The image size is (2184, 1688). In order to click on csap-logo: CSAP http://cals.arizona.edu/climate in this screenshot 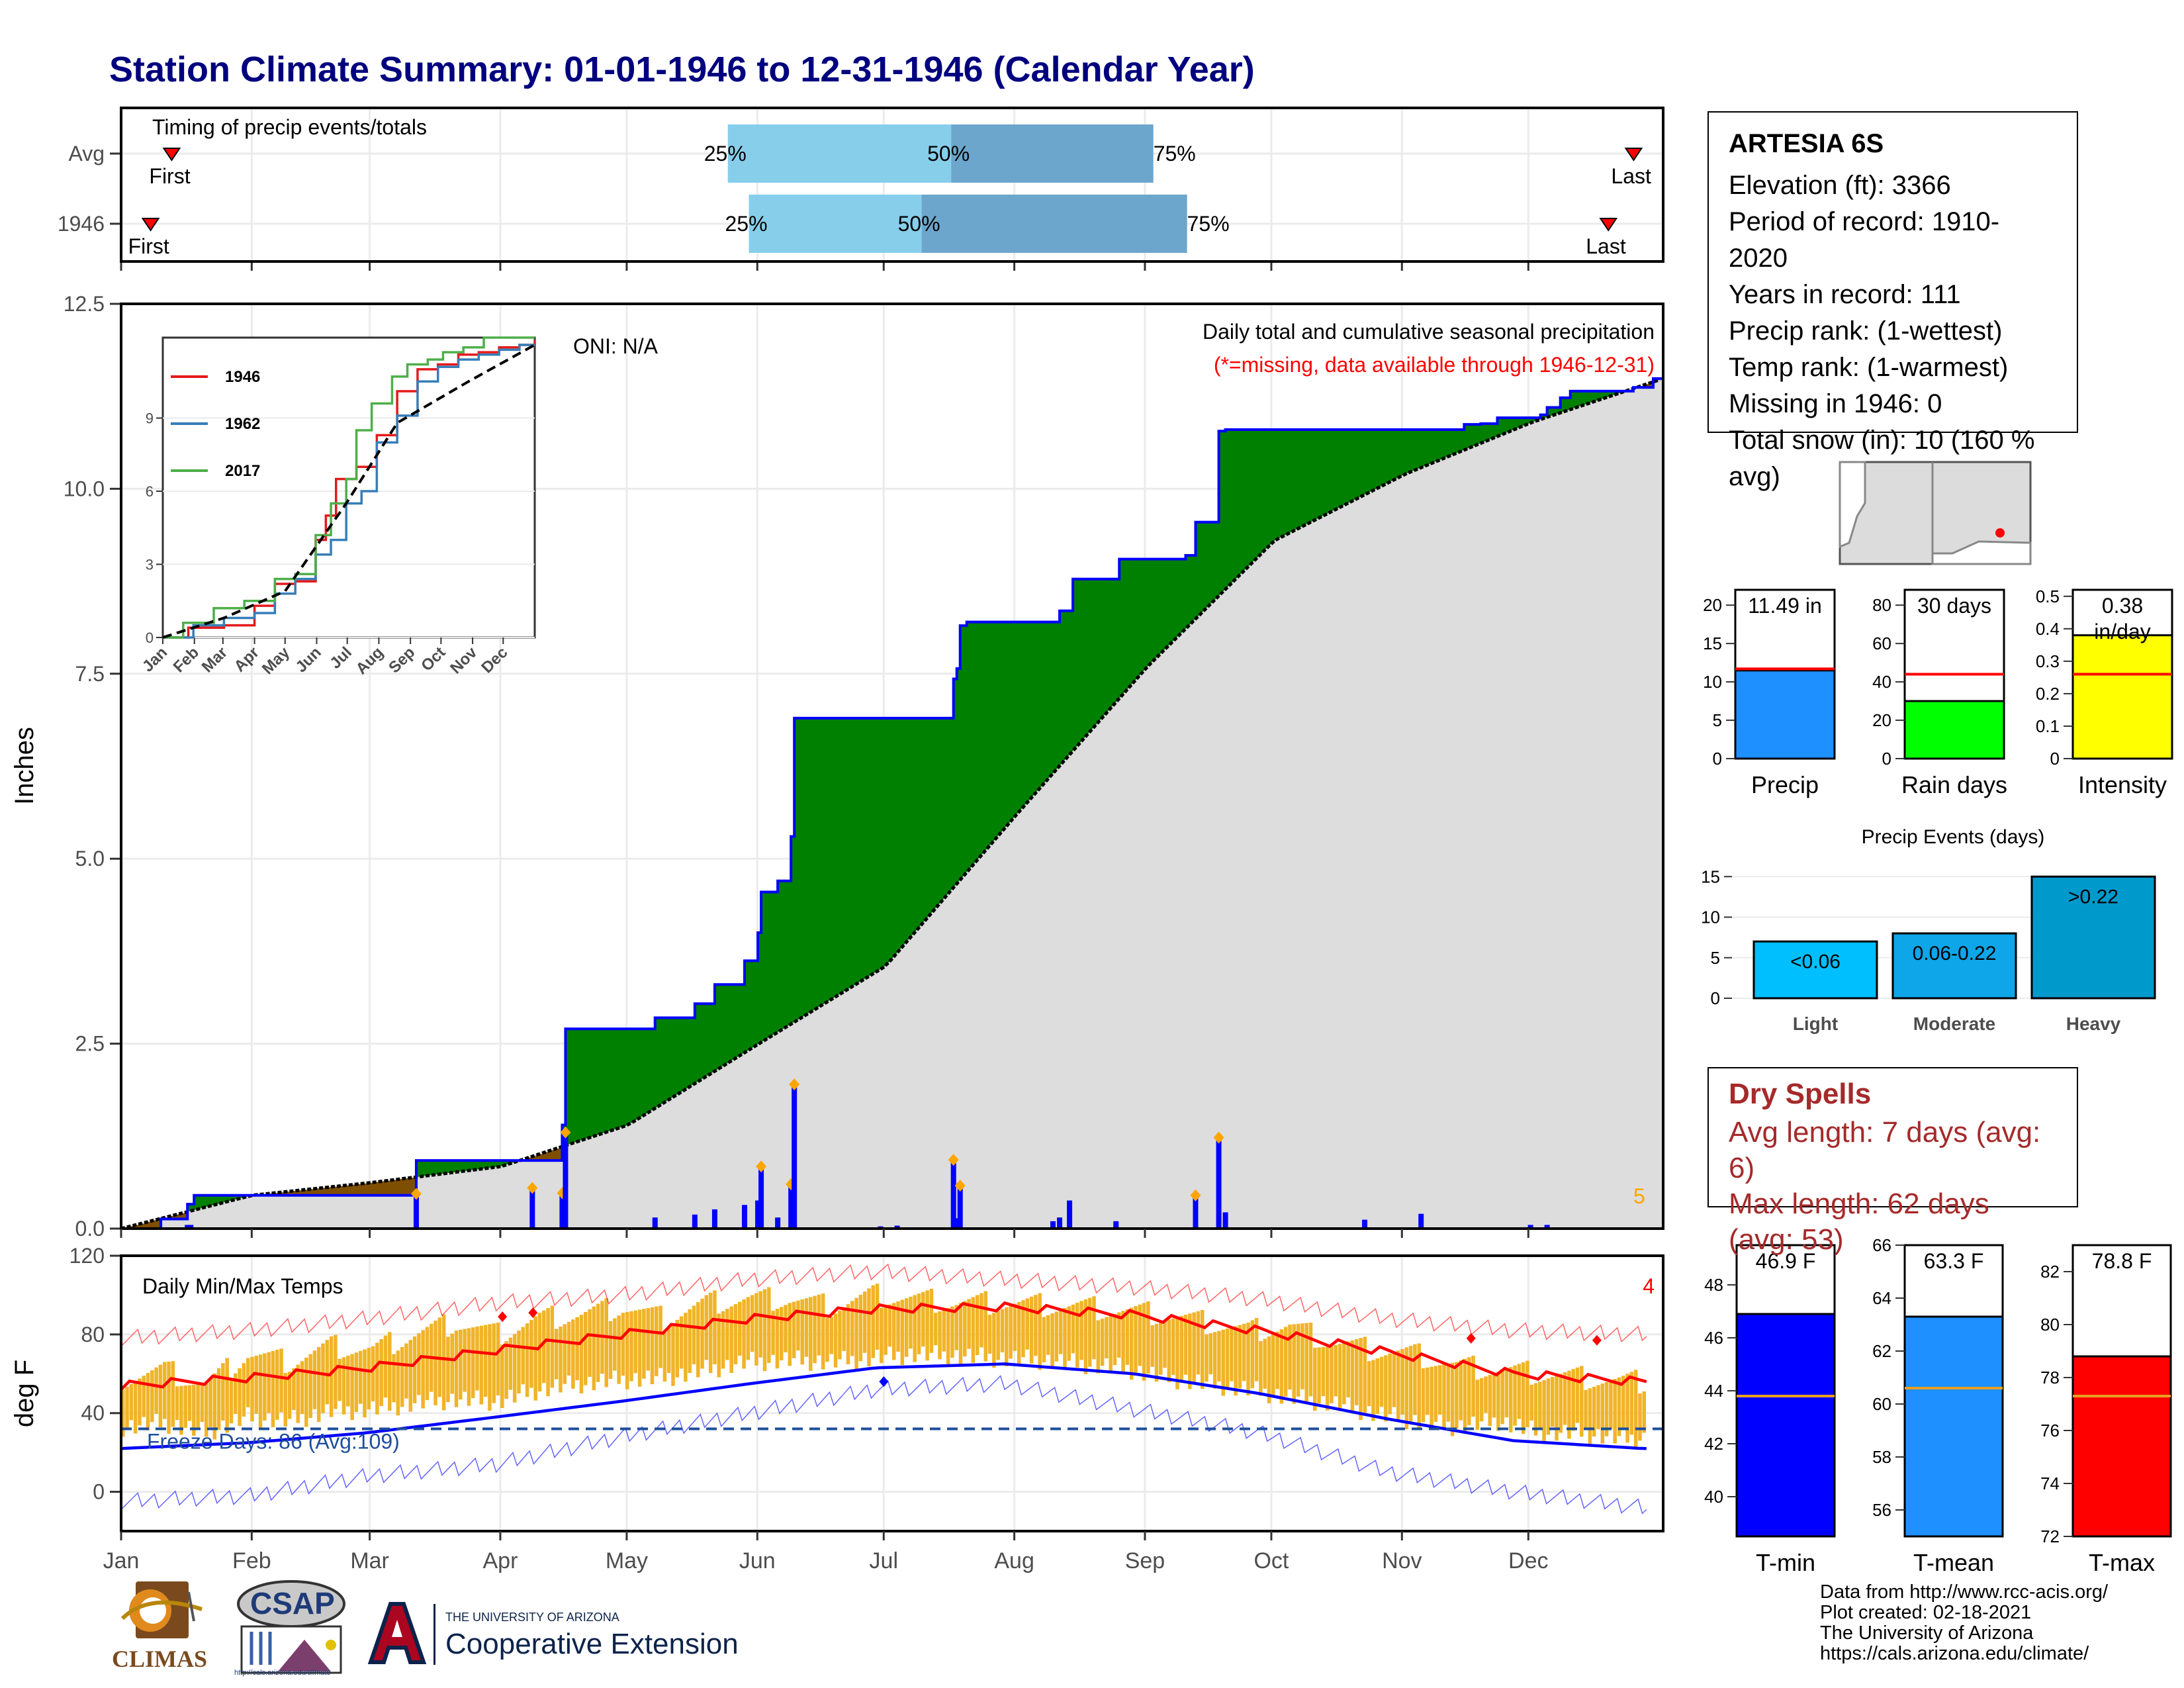, I will do `click(289, 1628)`.